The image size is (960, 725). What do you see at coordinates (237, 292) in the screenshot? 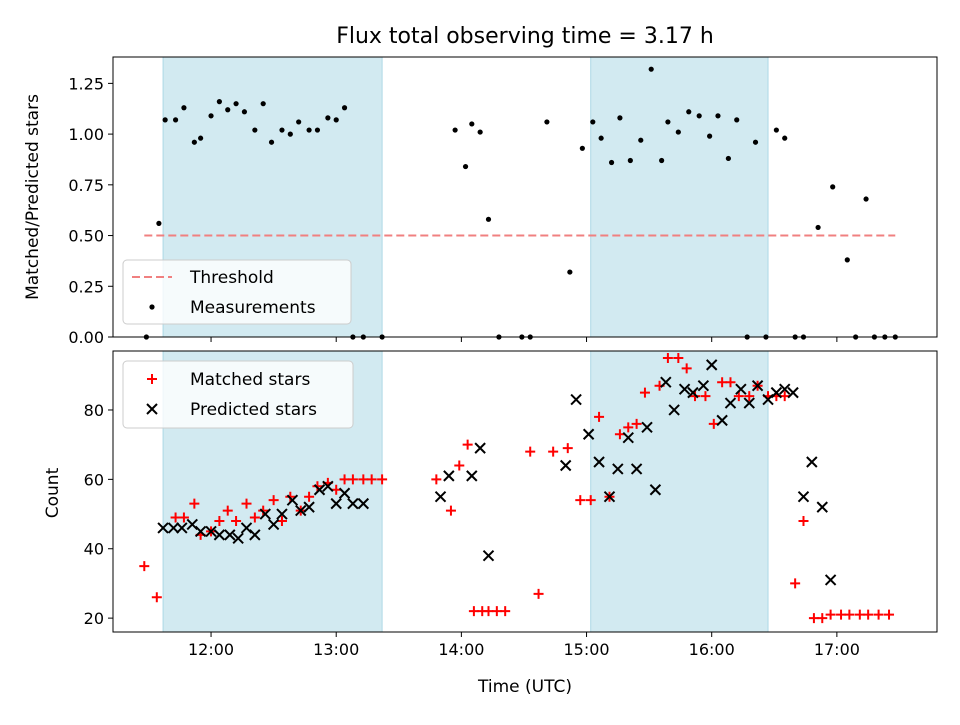
I see `legend: Threshold Measurements` at bounding box center [237, 292].